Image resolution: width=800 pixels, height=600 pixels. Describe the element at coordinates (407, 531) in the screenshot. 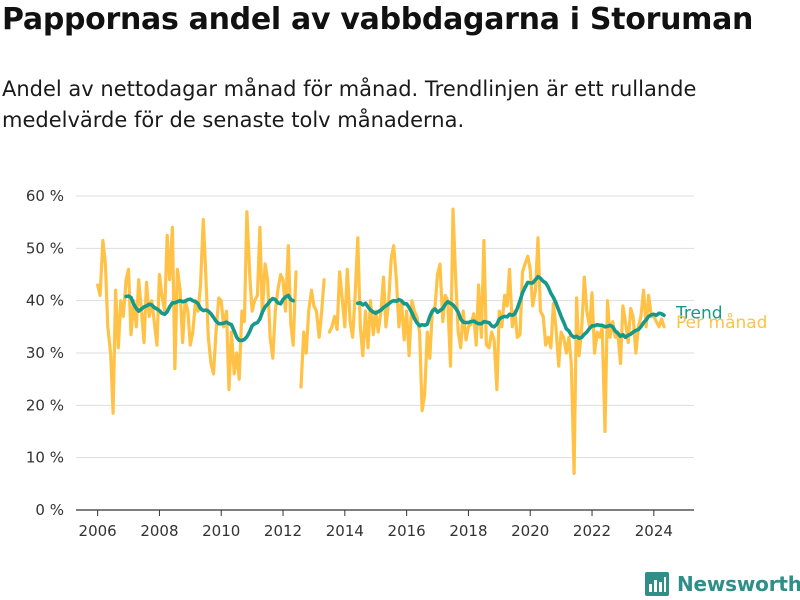

I see `x-tick-label: 2016` at that location.